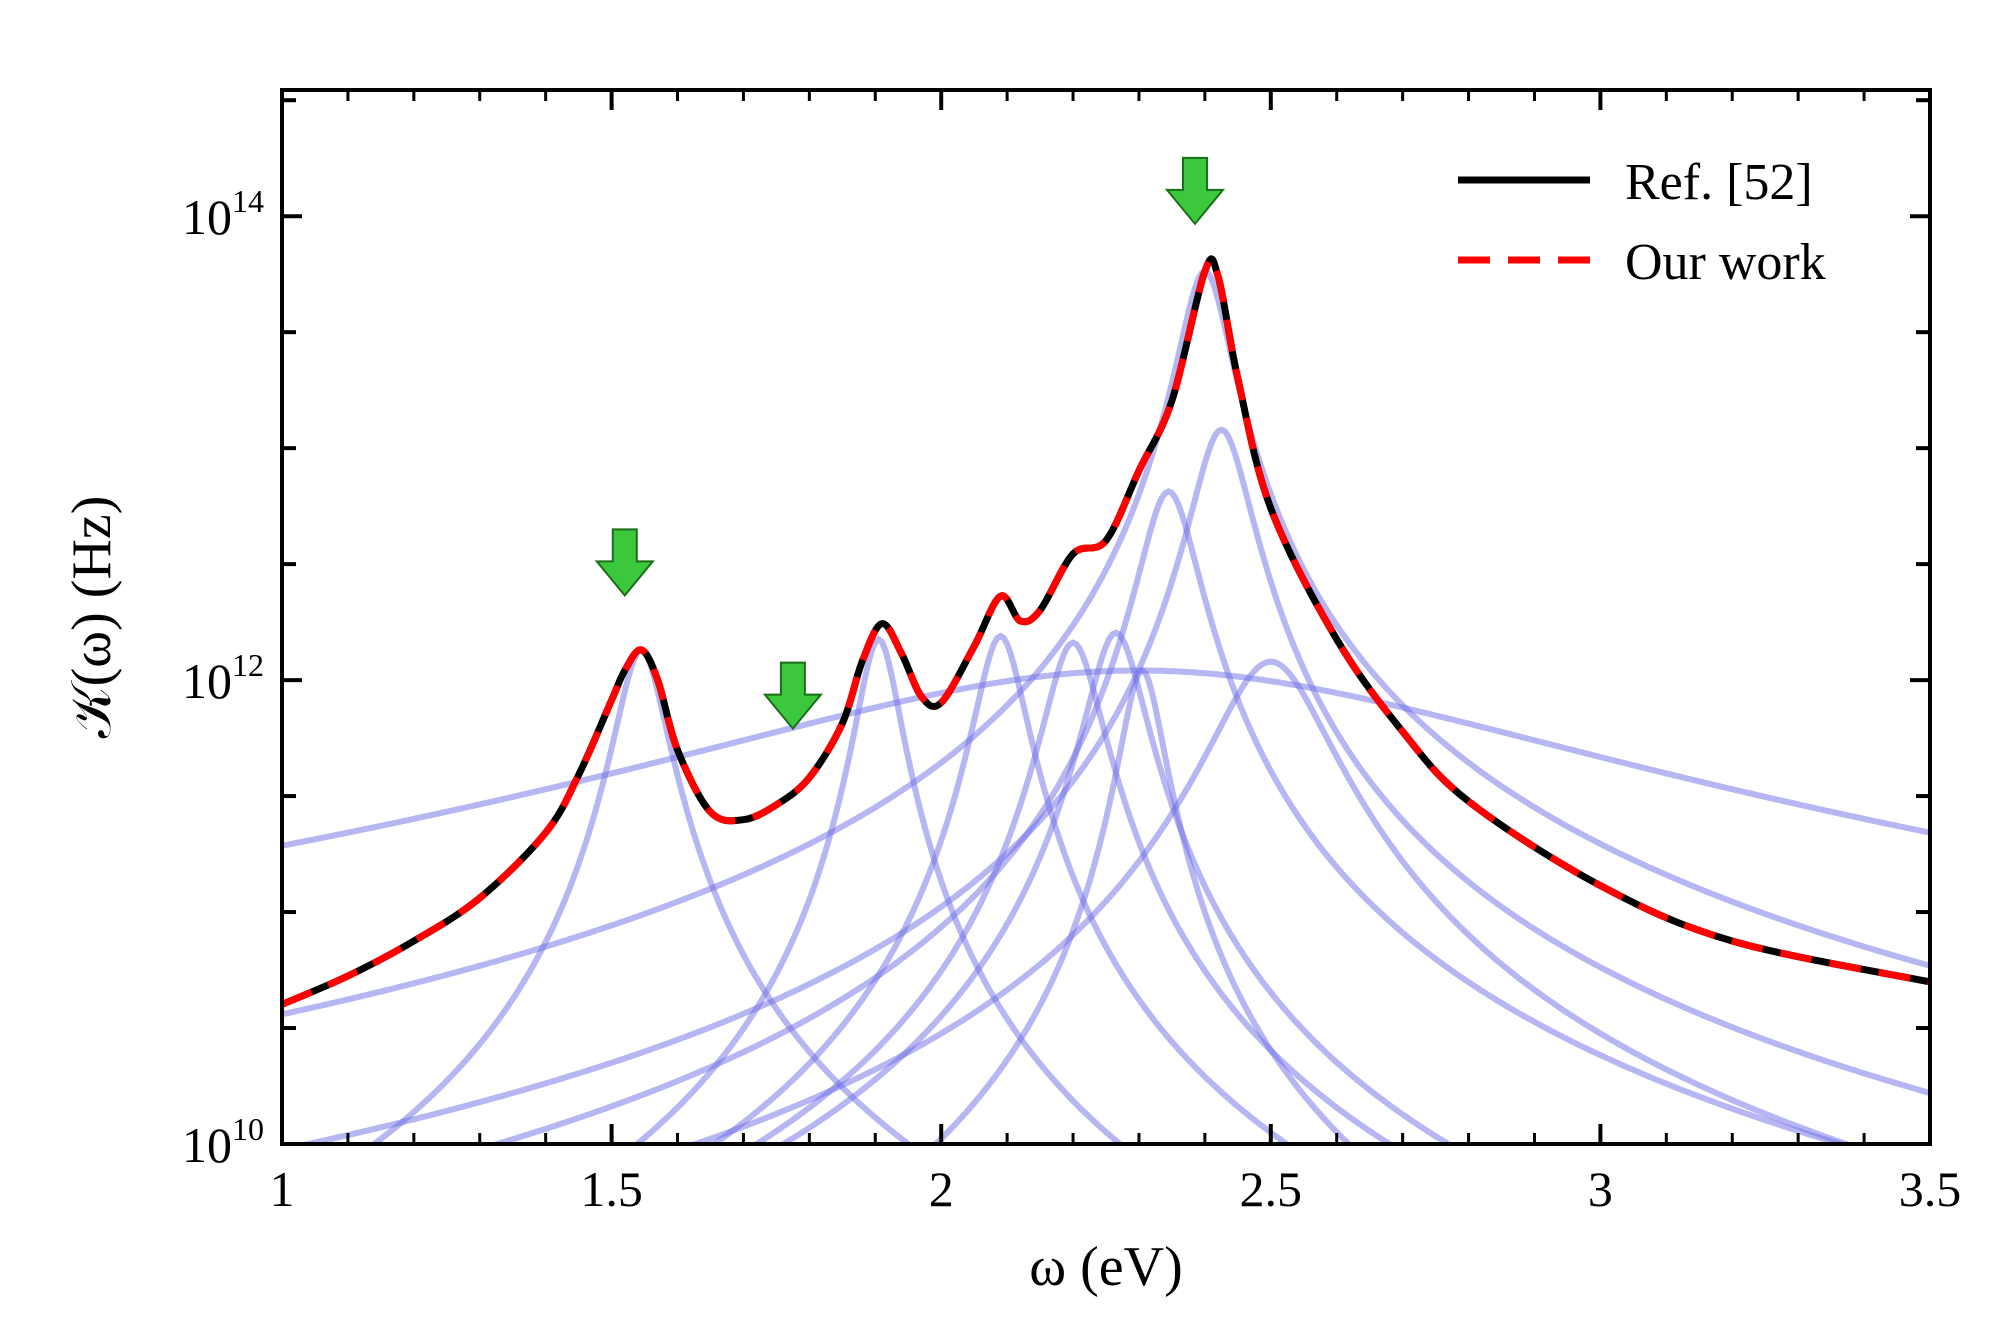  Describe the element at coordinates (92, 617) in the screenshot. I see `y-axis-label: 𝒦(ω) (Hz)` at that location.